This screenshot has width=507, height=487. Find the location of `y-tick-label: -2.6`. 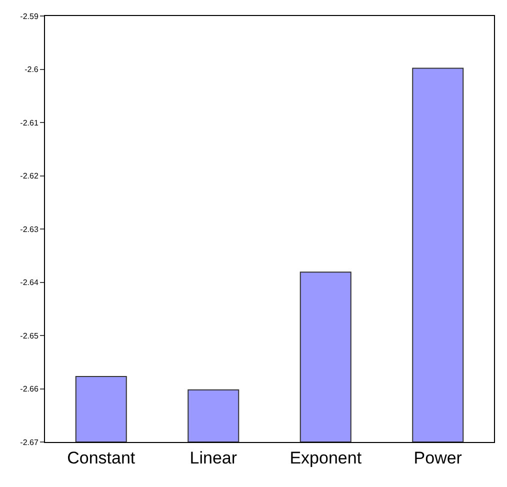

y-tick-label: -2.6 is located at coordinates (31, 69).